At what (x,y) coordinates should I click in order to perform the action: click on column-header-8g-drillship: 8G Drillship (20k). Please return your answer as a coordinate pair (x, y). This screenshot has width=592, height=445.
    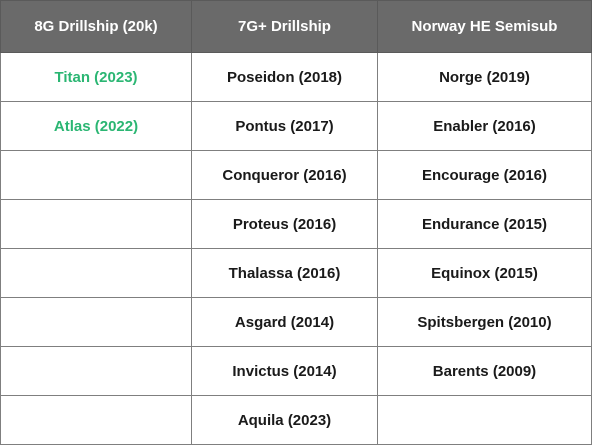
    Looking at the image, I should click on (96, 26).